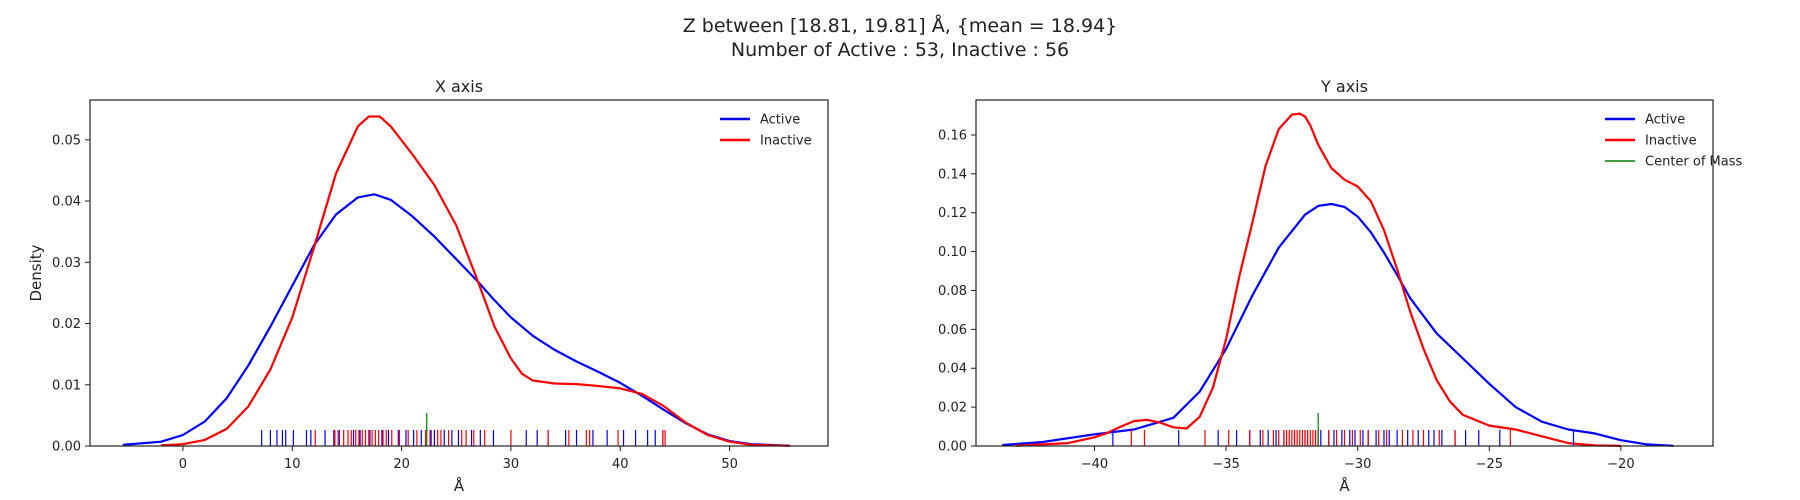 This screenshot has height=500, width=1800. Describe the element at coordinates (620, 464) in the screenshot. I see `x-tick-label: 40` at that location.